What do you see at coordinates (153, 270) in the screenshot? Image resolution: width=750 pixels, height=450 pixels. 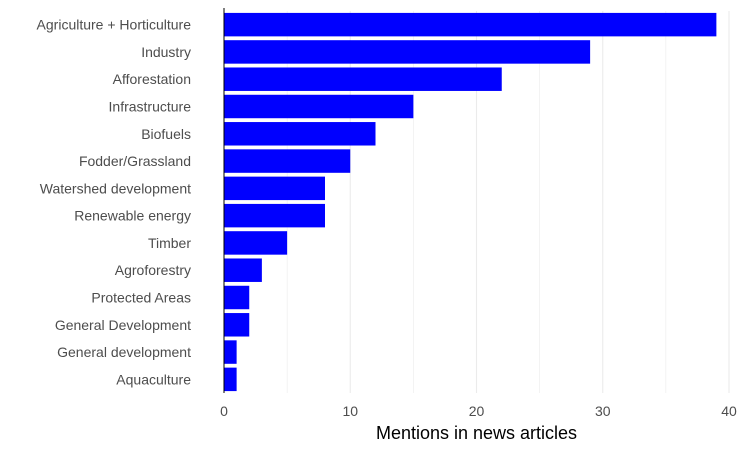 I see `category-label: Agroforestry` at bounding box center [153, 270].